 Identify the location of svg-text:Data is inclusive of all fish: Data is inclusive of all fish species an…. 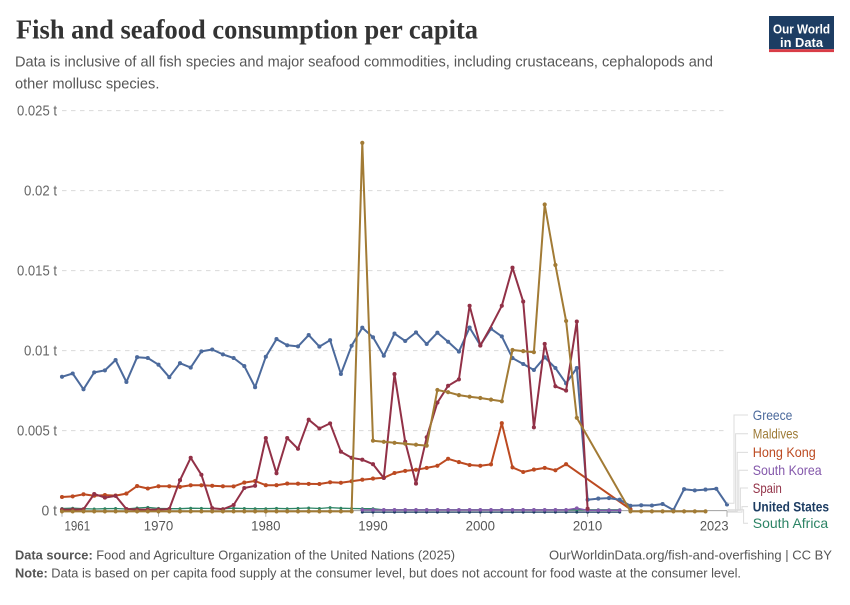
(364, 63).